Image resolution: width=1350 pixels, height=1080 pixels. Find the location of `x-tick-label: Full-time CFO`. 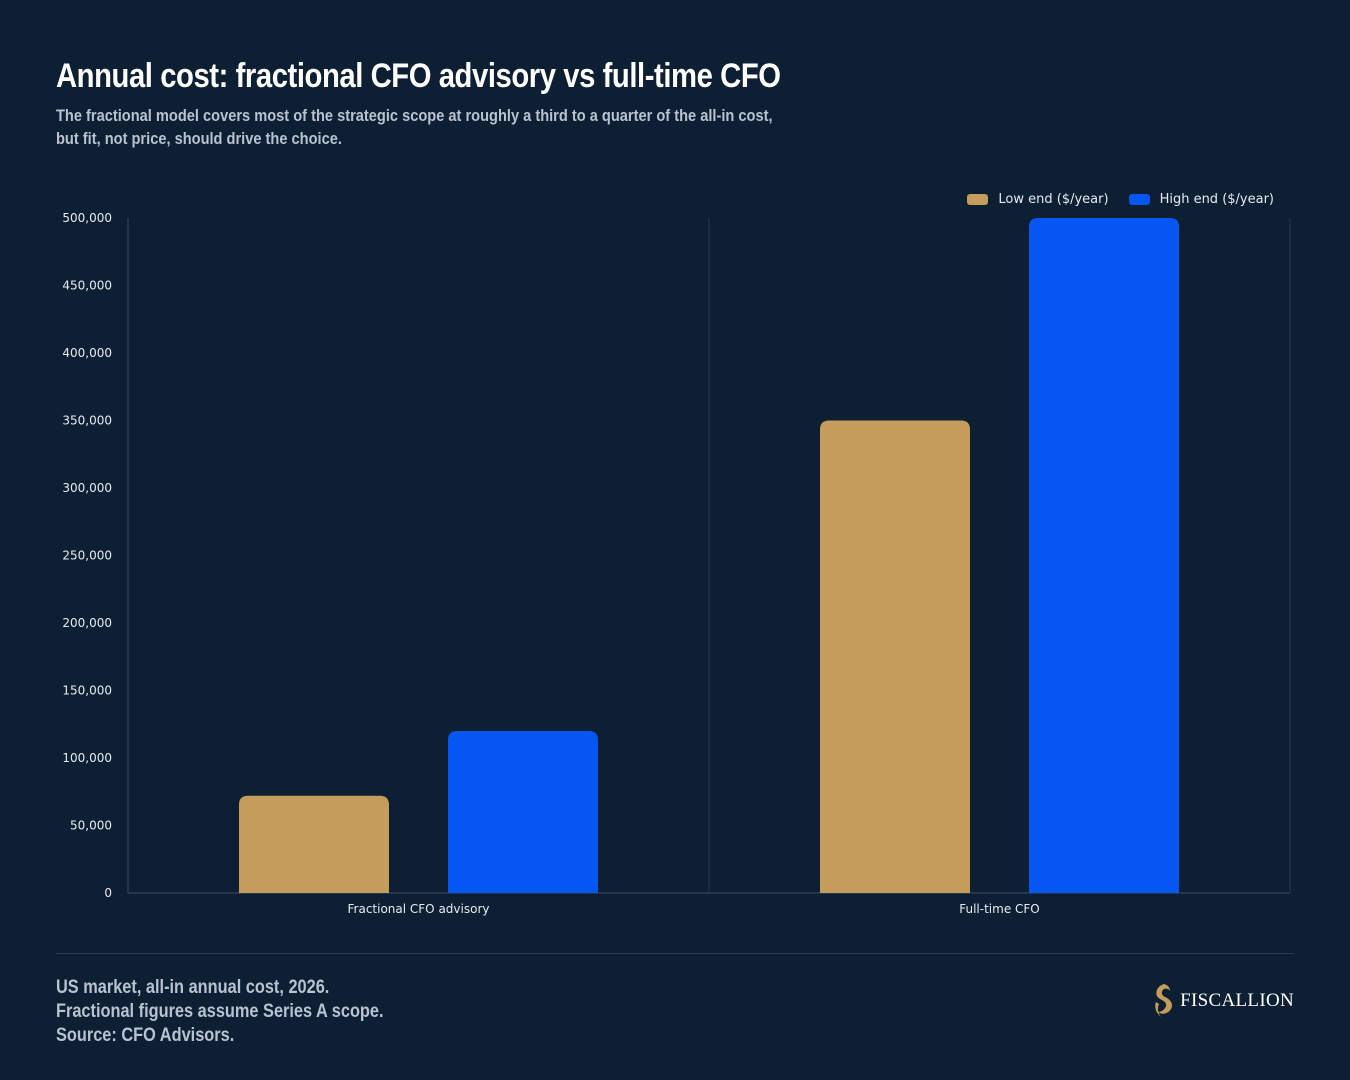

x-tick-label: Full-time CFO is located at coordinates (999, 909).